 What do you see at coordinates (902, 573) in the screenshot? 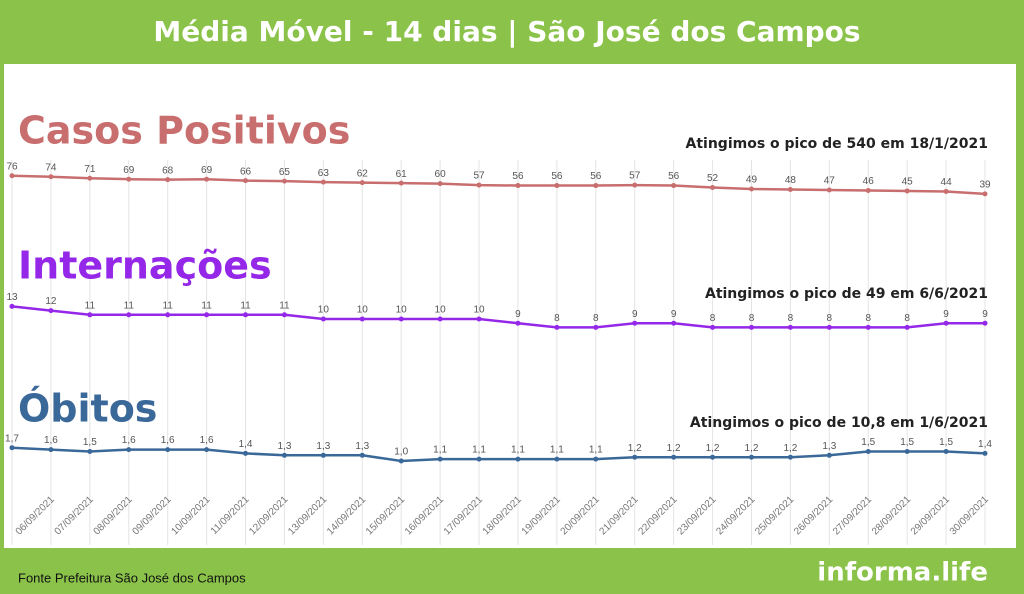
I see `brand: informa.life` at bounding box center [902, 573].